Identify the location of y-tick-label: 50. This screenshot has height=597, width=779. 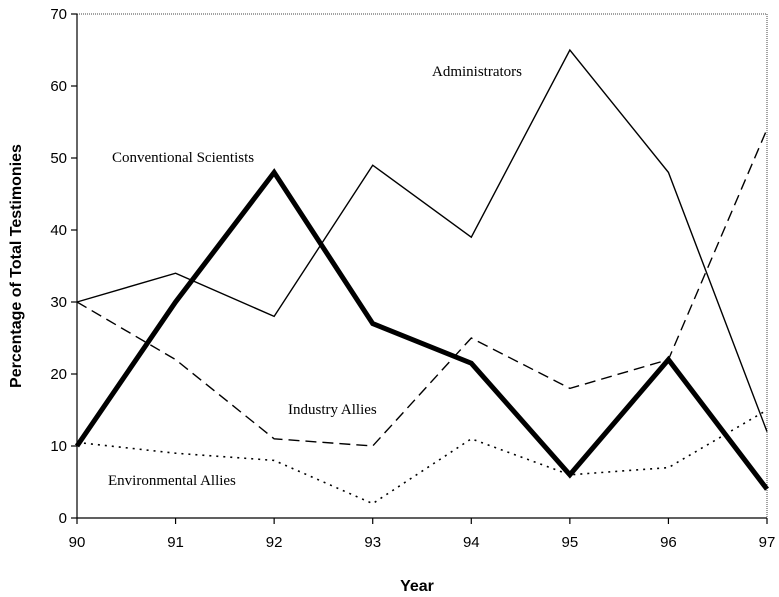
(58, 158).